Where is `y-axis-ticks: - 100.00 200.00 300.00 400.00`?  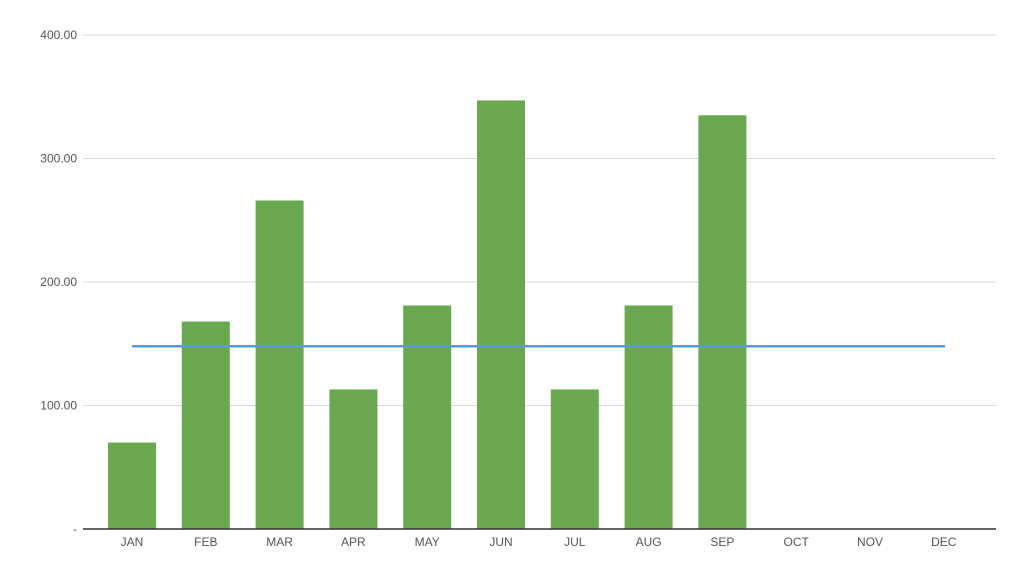
y-axis-ticks: - 100.00 200.00 300.00 400.00 is located at coordinates (58, 282).